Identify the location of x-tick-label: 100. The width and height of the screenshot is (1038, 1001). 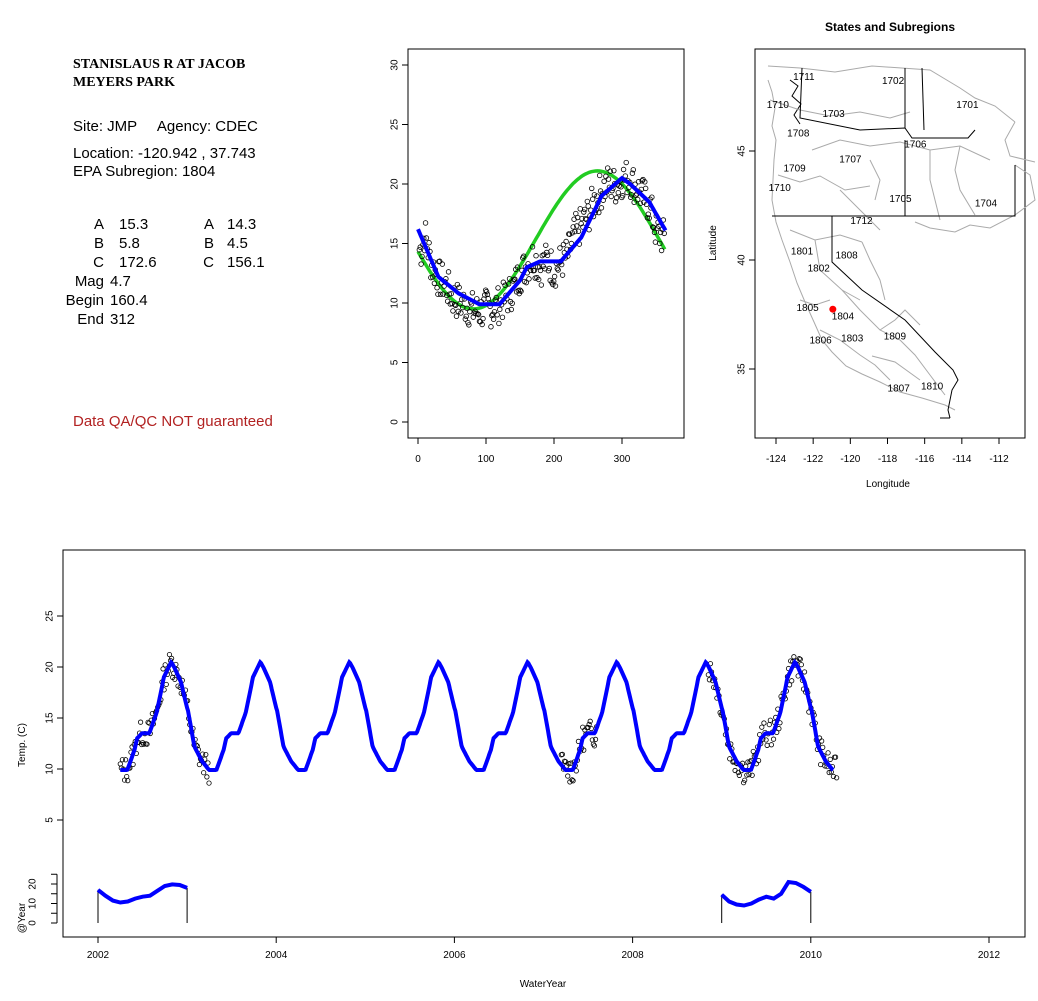
(486, 459).